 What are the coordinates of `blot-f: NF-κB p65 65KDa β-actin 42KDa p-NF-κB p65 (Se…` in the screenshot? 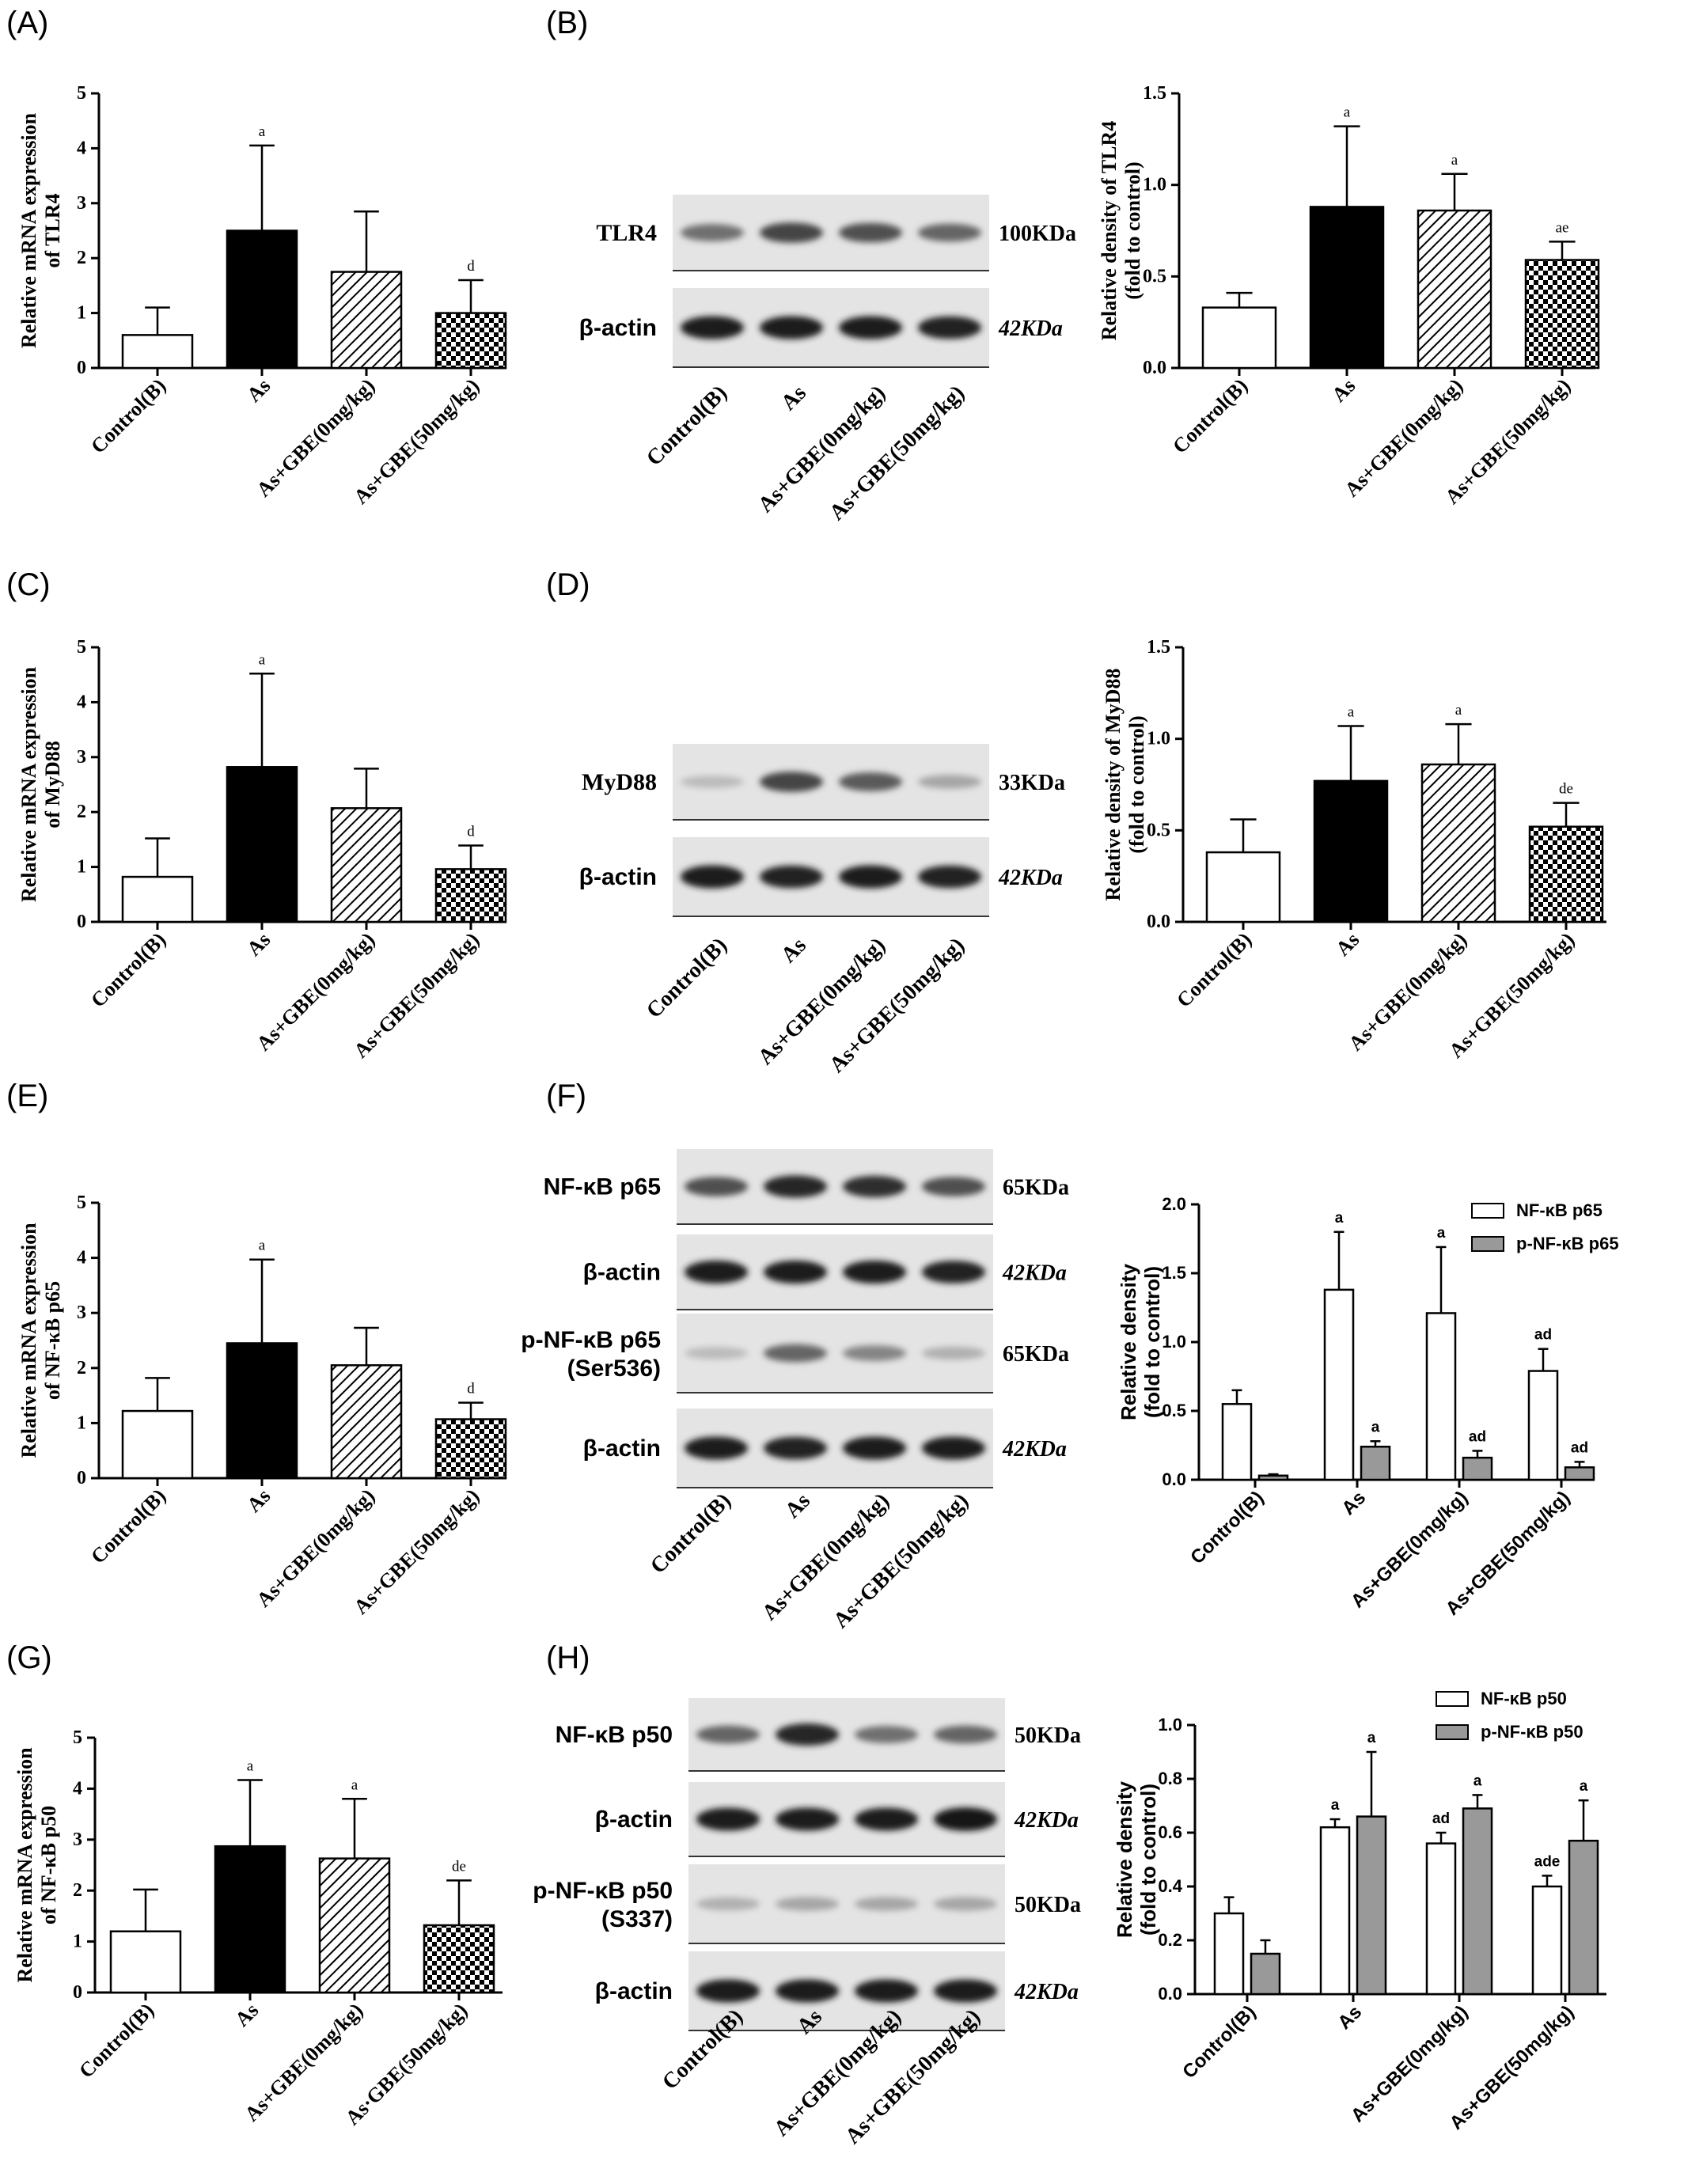 It's located at (795, 1391).